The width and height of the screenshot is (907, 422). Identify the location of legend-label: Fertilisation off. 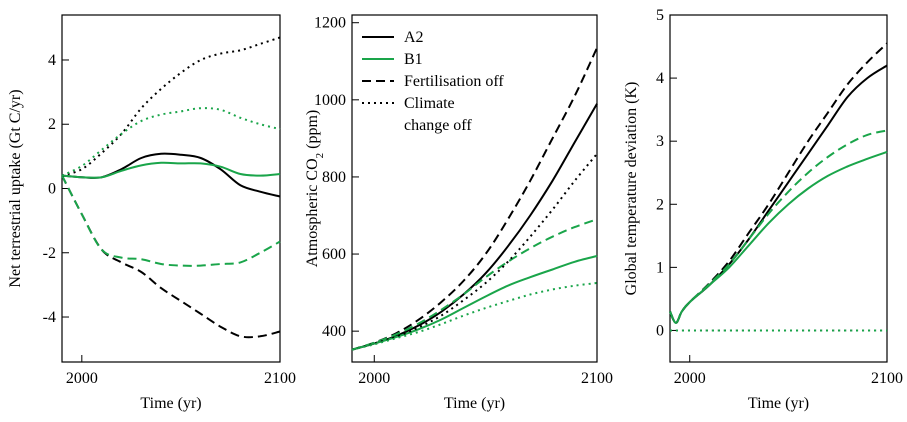
(454, 81).